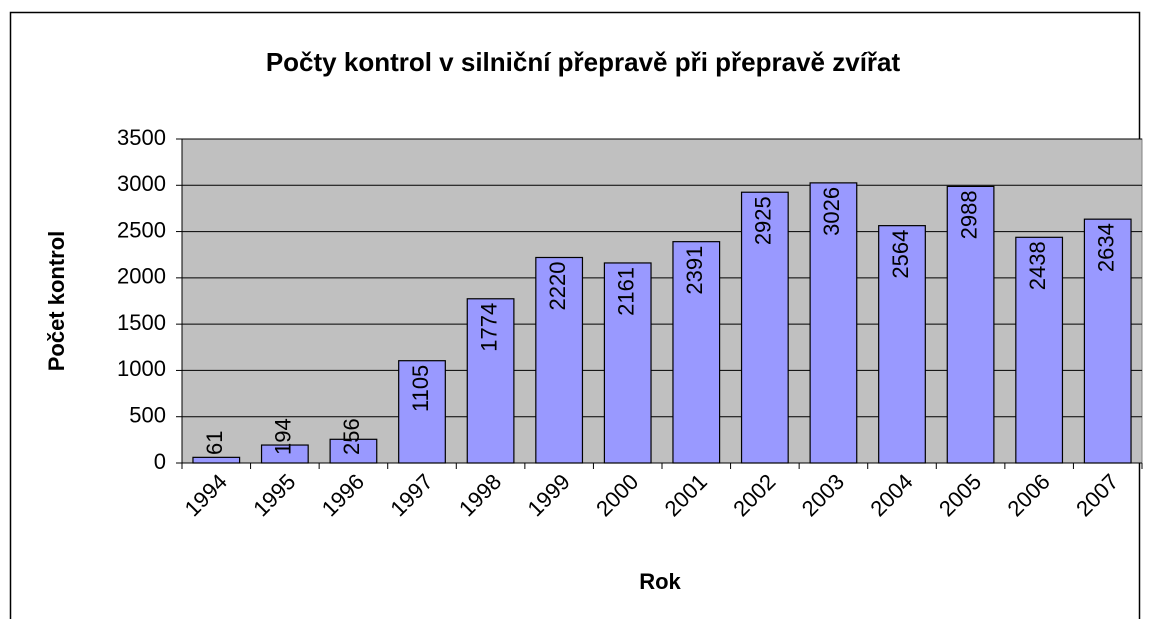 This screenshot has height=619, width=1150. What do you see at coordinates (1037, 265) in the screenshot?
I see `data-label: 2438` at bounding box center [1037, 265].